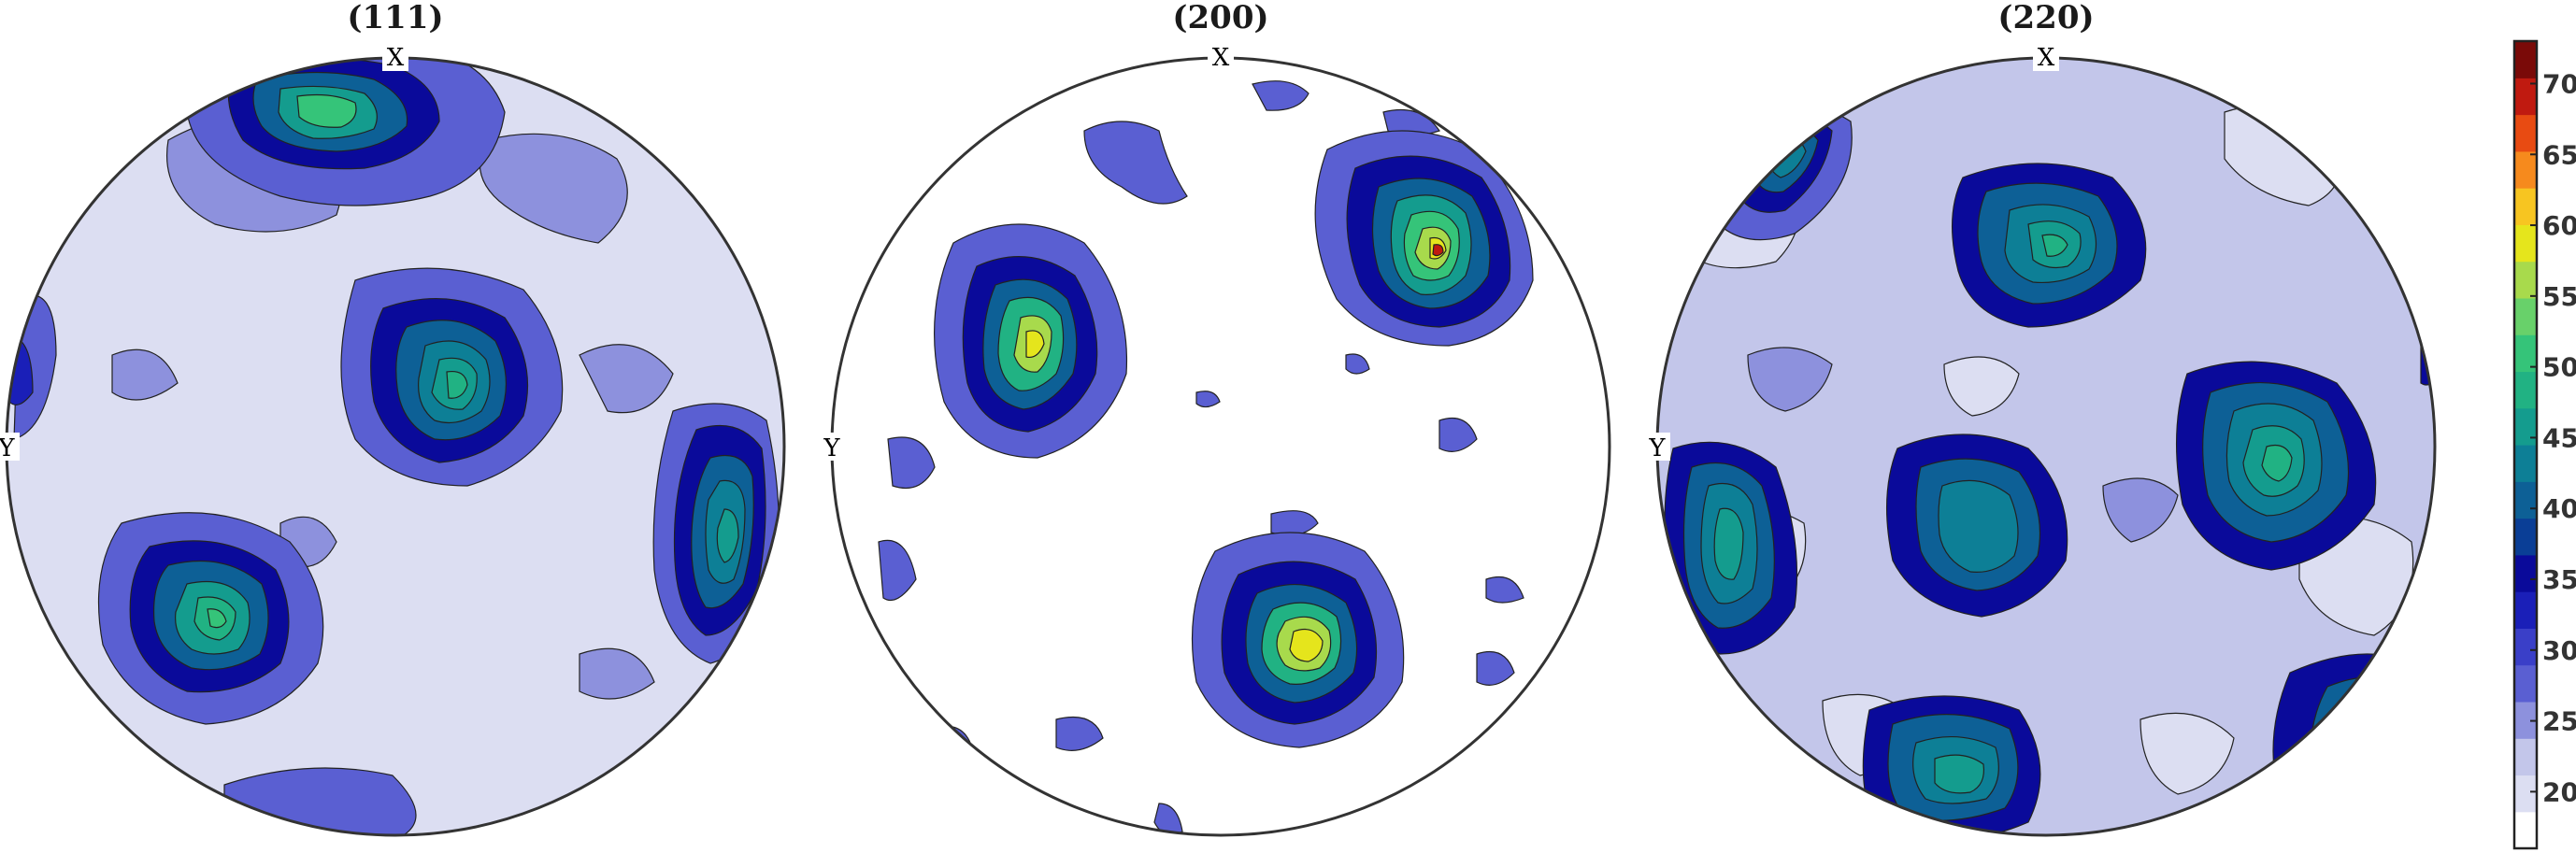  Describe the element at coordinates (2559, 792) in the screenshot. I see `colorbar-tick-label: 20` at that location.